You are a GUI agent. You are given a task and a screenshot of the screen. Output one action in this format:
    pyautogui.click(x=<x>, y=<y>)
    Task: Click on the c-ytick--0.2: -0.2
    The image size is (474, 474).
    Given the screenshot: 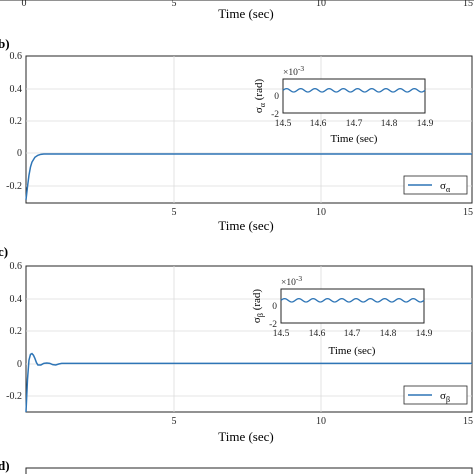 What is the action you would take?
    pyautogui.click(x=14, y=396)
    